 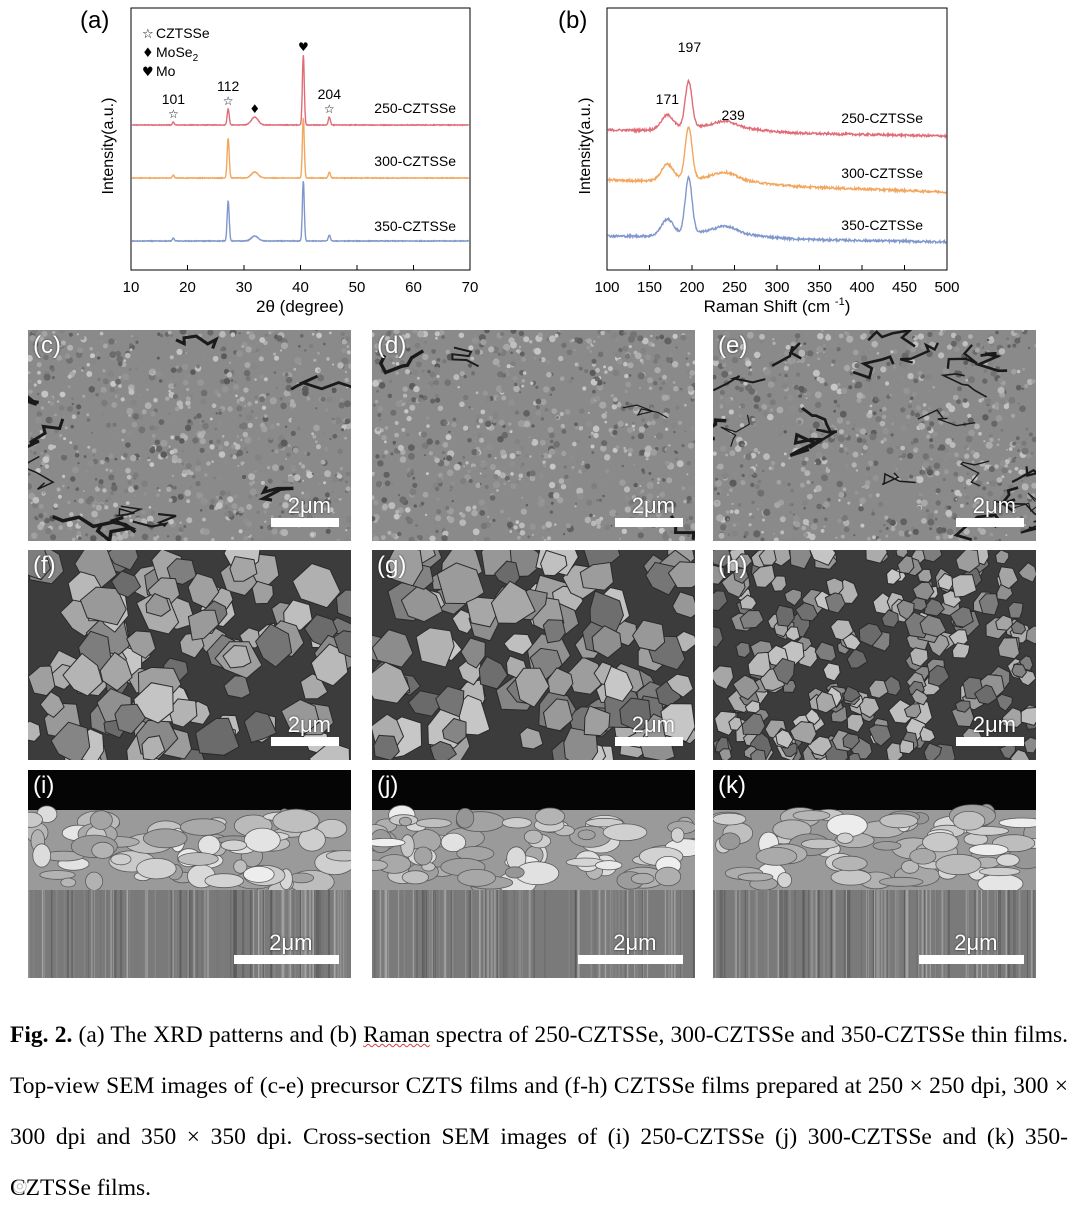 What do you see at coordinates (300, 287) in the screenshot?
I see `xrd-tick-label: 40` at bounding box center [300, 287].